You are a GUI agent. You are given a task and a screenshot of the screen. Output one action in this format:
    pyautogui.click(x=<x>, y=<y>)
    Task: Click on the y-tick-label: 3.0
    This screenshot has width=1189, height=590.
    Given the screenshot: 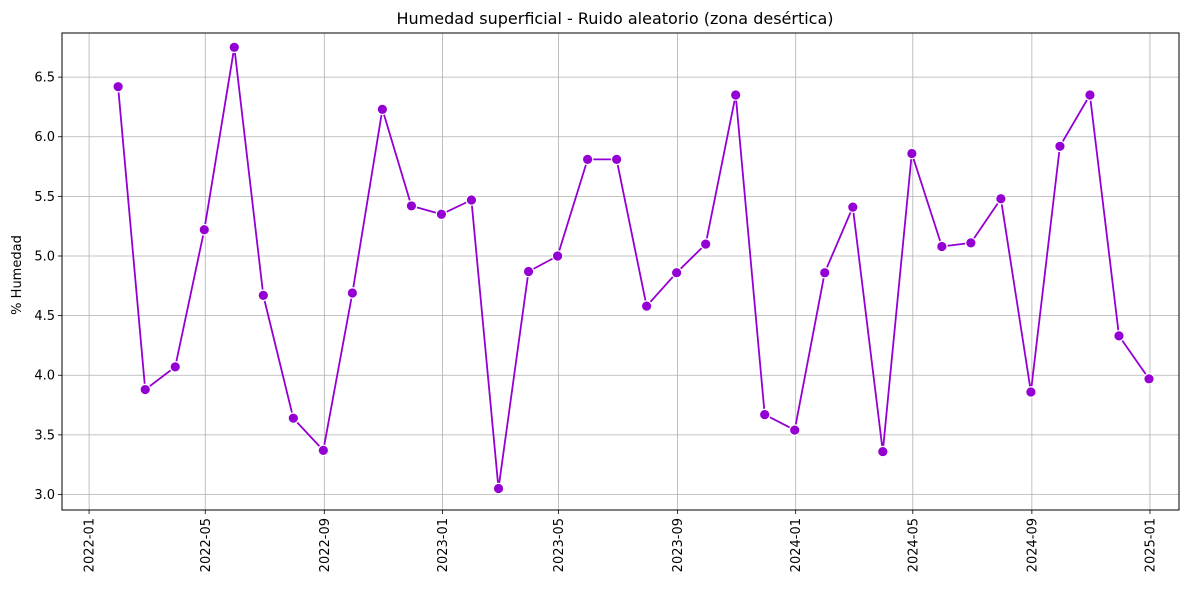 What is the action you would take?
    pyautogui.click(x=44, y=495)
    